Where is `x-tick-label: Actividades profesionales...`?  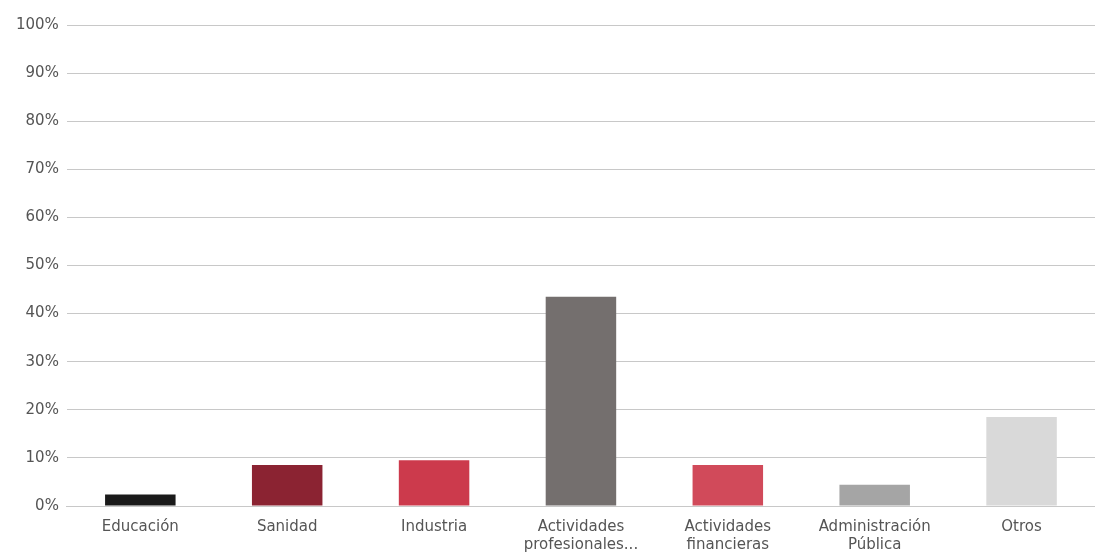
x-tick-label: Actividades profesionales... is located at coordinates (581, 534).